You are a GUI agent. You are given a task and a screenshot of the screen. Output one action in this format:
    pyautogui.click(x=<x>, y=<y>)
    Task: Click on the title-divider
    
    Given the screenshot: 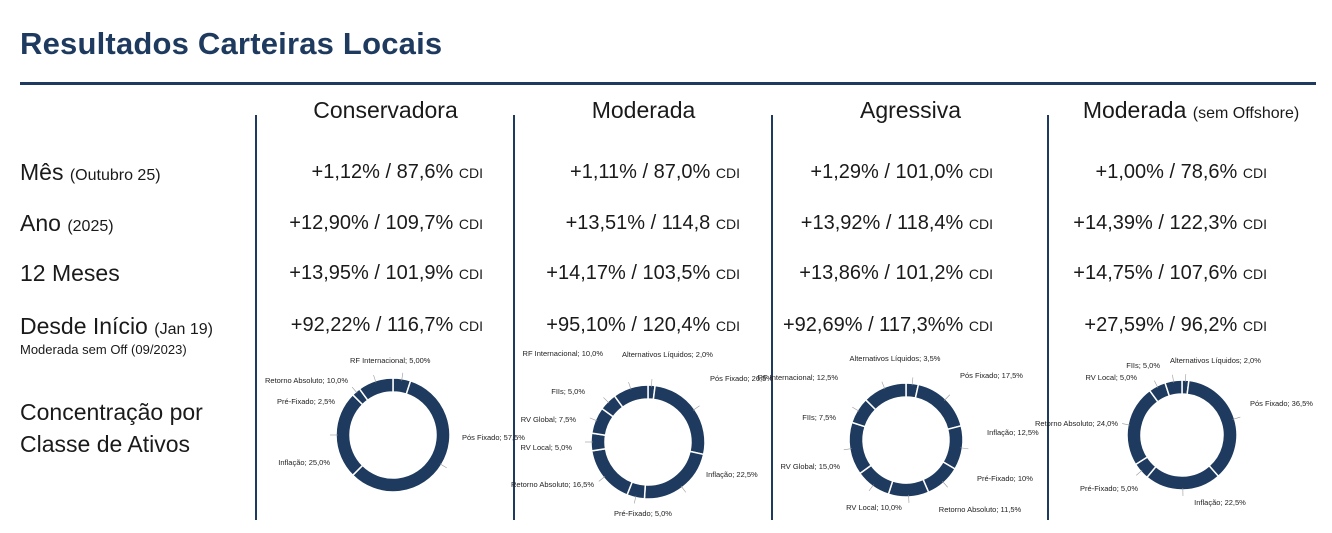 What is the action you would take?
    pyautogui.click(x=668, y=83)
    